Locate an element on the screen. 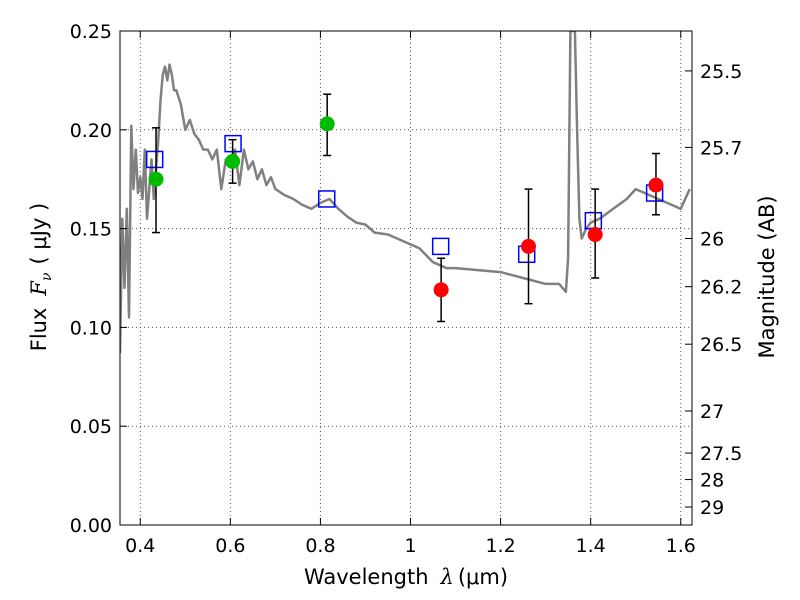 This screenshot has width=800, height=600. x-tick-label: 1.2 is located at coordinates (500, 546).